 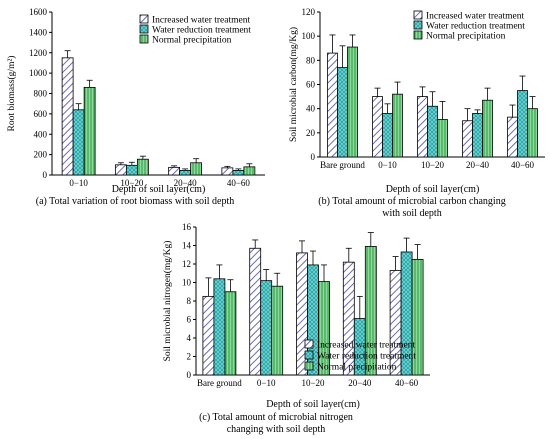 I want to click on y-axis-label: Root biomass(g/m²), so click(x=11, y=94).